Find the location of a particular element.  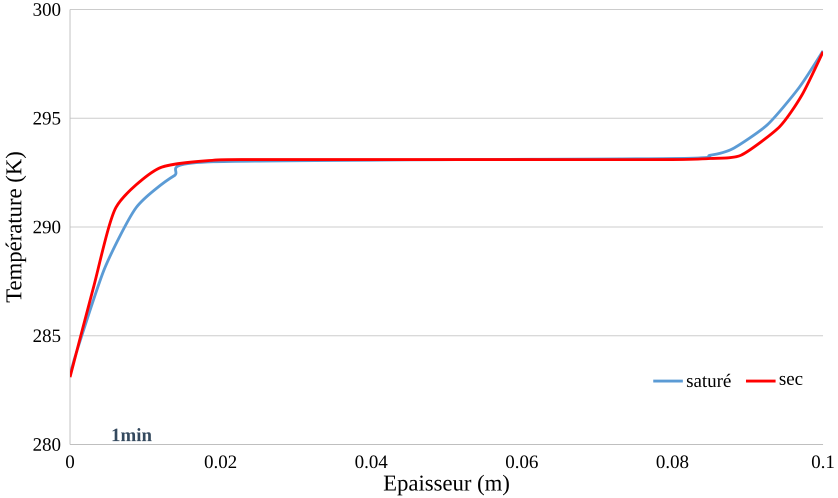

x-tick-label: 0 is located at coordinates (70, 461).